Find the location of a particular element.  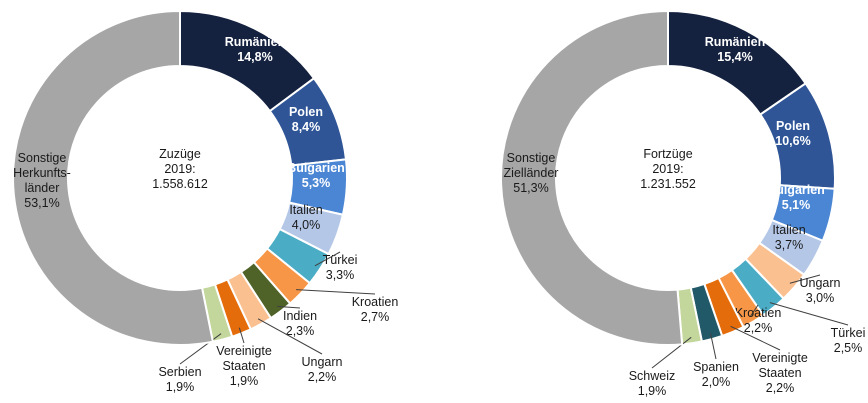

value-label: 8,4% is located at coordinates (306, 127).